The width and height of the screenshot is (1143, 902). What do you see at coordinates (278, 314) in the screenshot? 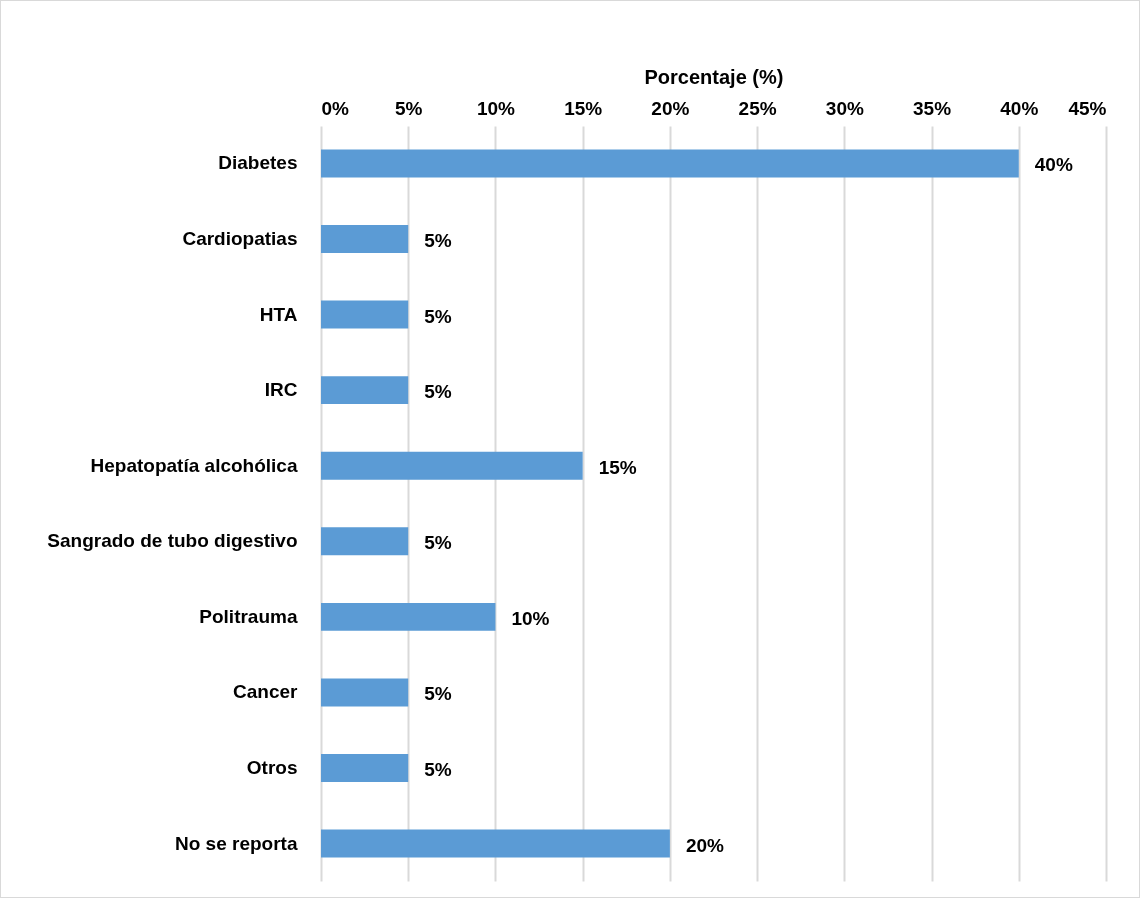
I see `y-tick-label: HTA` at bounding box center [278, 314].